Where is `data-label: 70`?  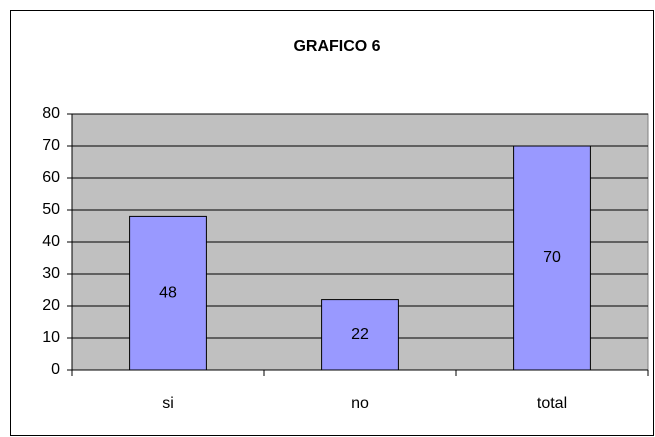 data-label: 70 is located at coordinates (552, 257).